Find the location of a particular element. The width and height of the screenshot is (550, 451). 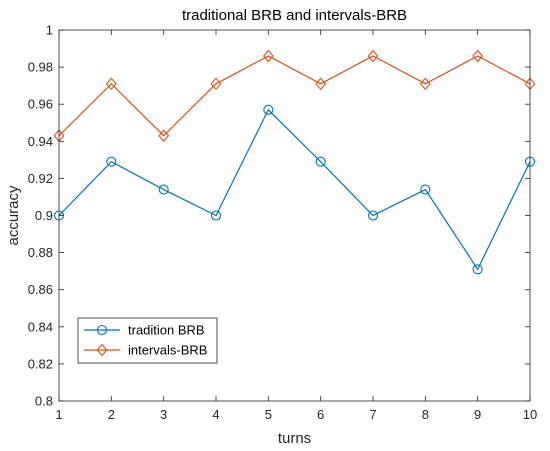

y-tick-label-3: 0.84 is located at coordinates (40, 326).